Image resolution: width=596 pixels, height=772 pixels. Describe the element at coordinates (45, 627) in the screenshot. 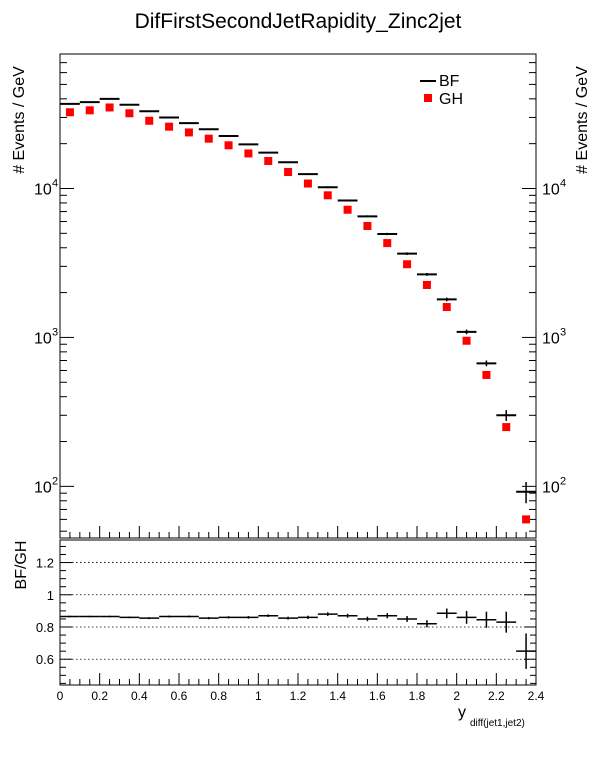

I see `ratio-y-tick-label: 0.8` at that location.